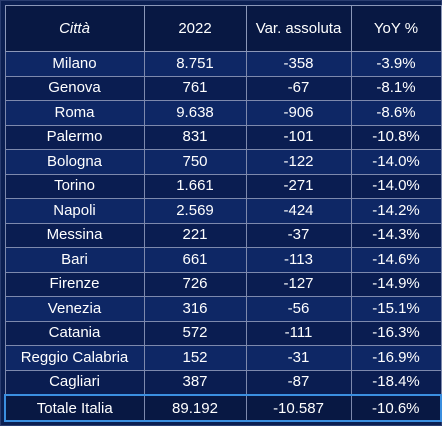 Image resolution: width=442 pixels, height=426 pixels. Describe the element at coordinates (298, 408) in the screenshot. I see `total-absolute-change-cell: -10.587` at that location.